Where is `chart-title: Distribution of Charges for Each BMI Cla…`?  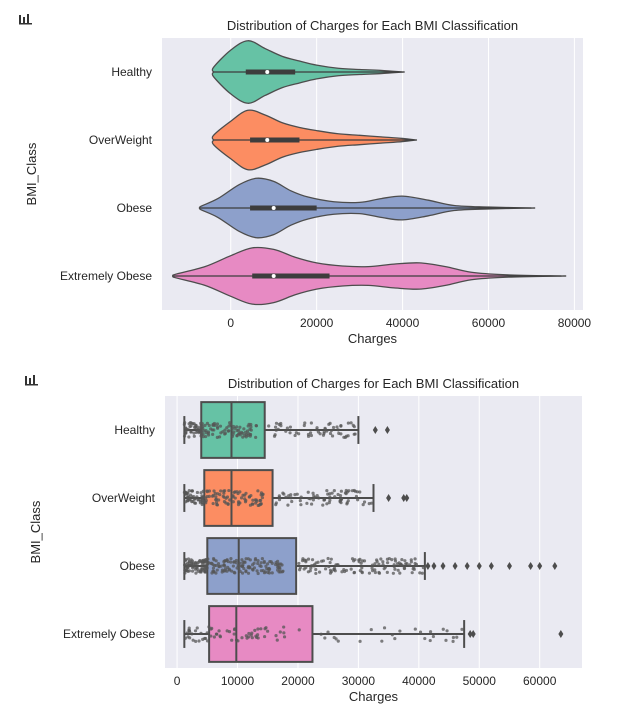 chart-title: Distribution of Charges for Each BMI Cla… is located at coordinates (373, 383).